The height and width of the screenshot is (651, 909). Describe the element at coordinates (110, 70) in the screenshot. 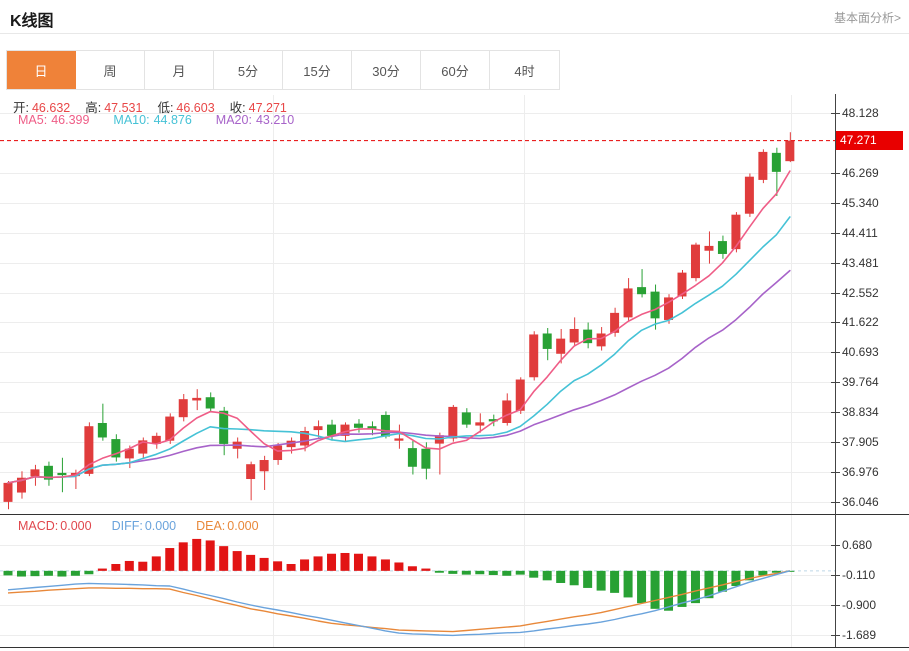

I see `tab-week: 周` at that location.